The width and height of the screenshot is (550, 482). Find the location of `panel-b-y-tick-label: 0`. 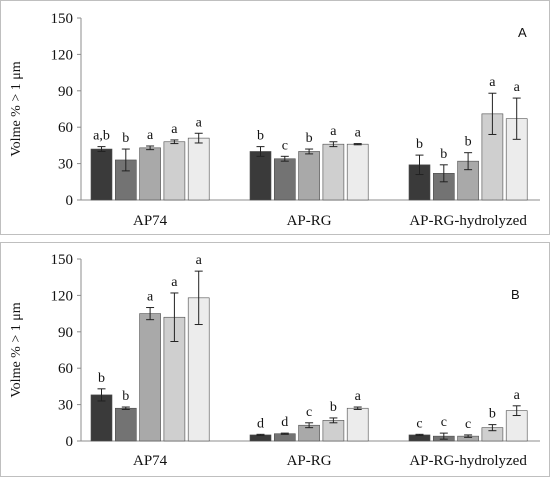

panel-b-y-tick-label: 0 is located at coordinates (70, 442).